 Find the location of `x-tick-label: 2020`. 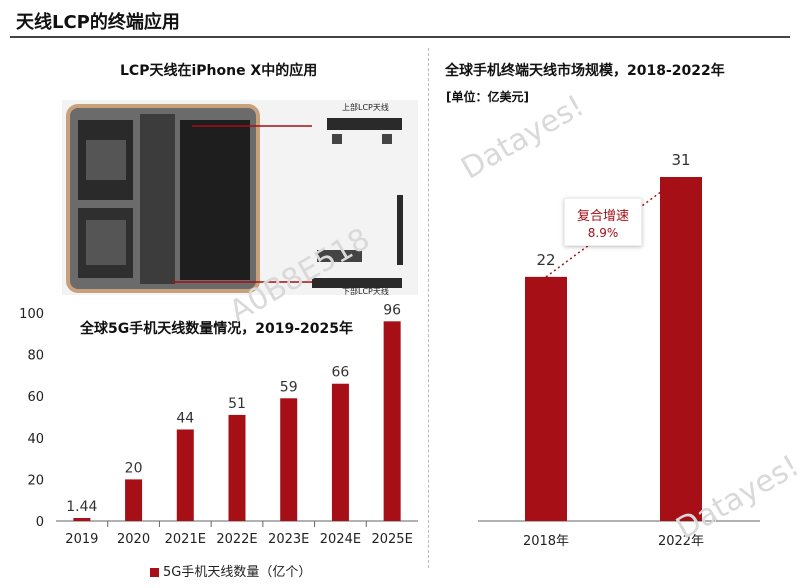

x-tick-label: 2020 is located at coordinates (133, 539).